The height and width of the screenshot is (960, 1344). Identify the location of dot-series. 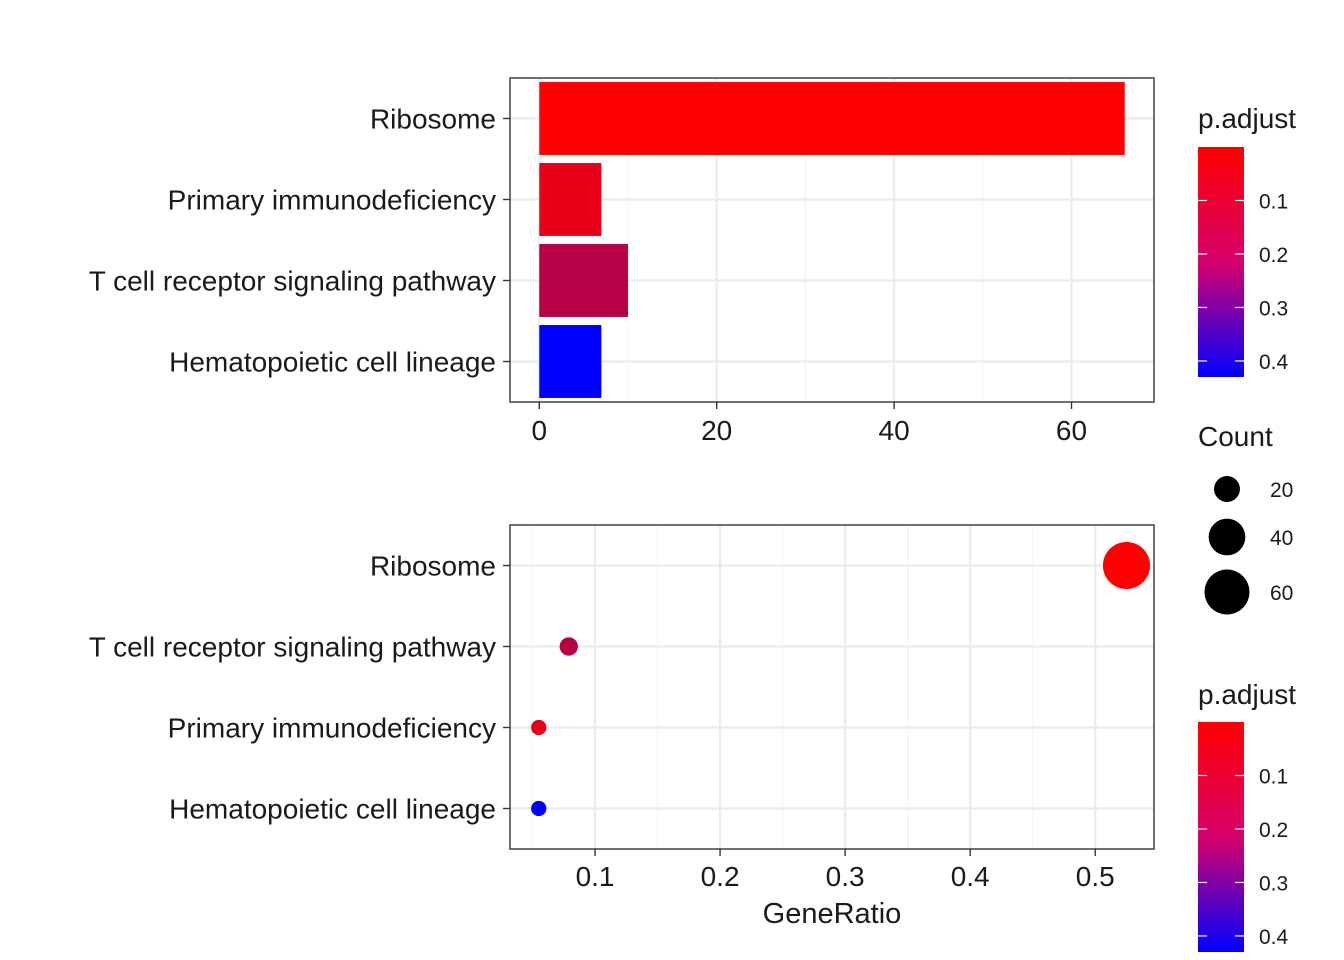
(841, 679).